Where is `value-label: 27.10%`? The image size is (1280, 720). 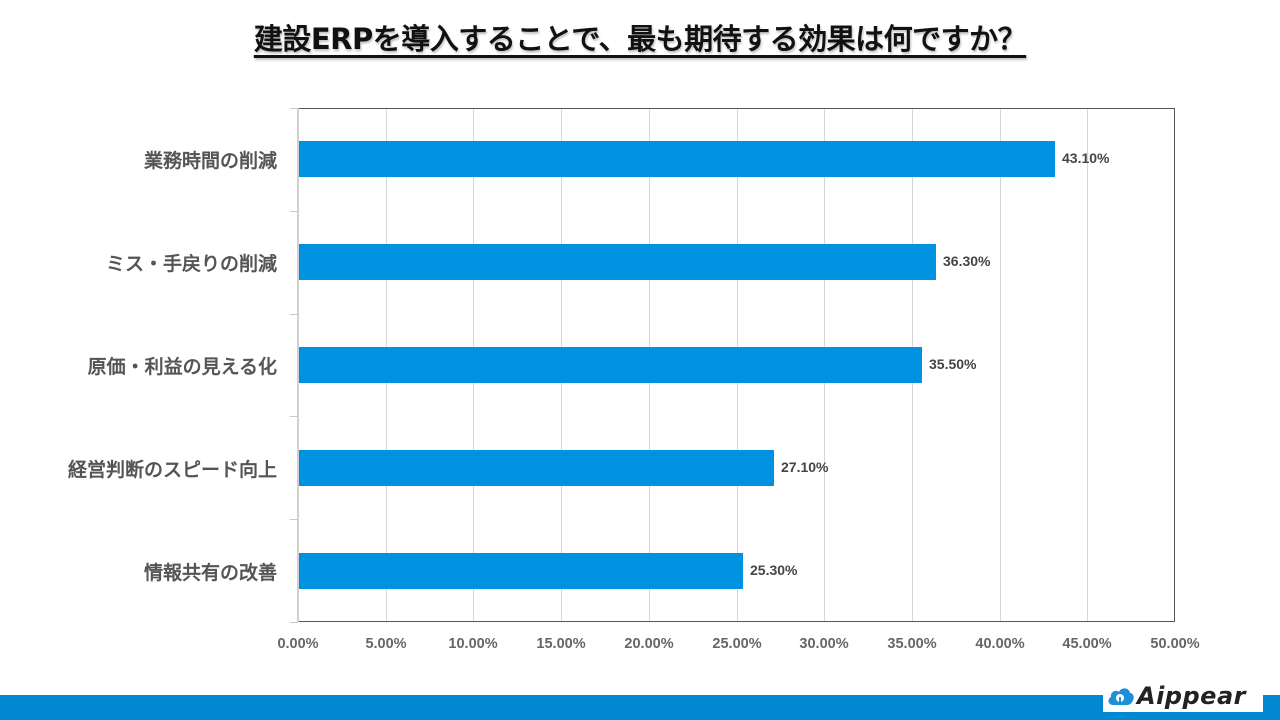
value-label: 27.10% is located at coordinates (805, 467).